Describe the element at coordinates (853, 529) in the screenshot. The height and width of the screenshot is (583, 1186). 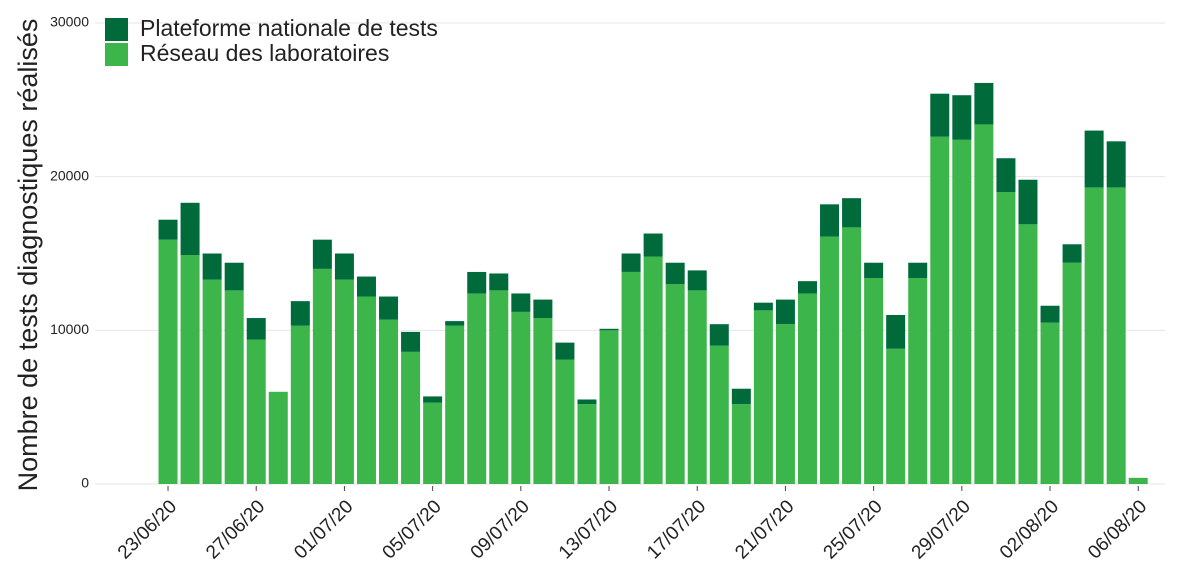
I see `x-tick-label: 25/07/20` at that location.